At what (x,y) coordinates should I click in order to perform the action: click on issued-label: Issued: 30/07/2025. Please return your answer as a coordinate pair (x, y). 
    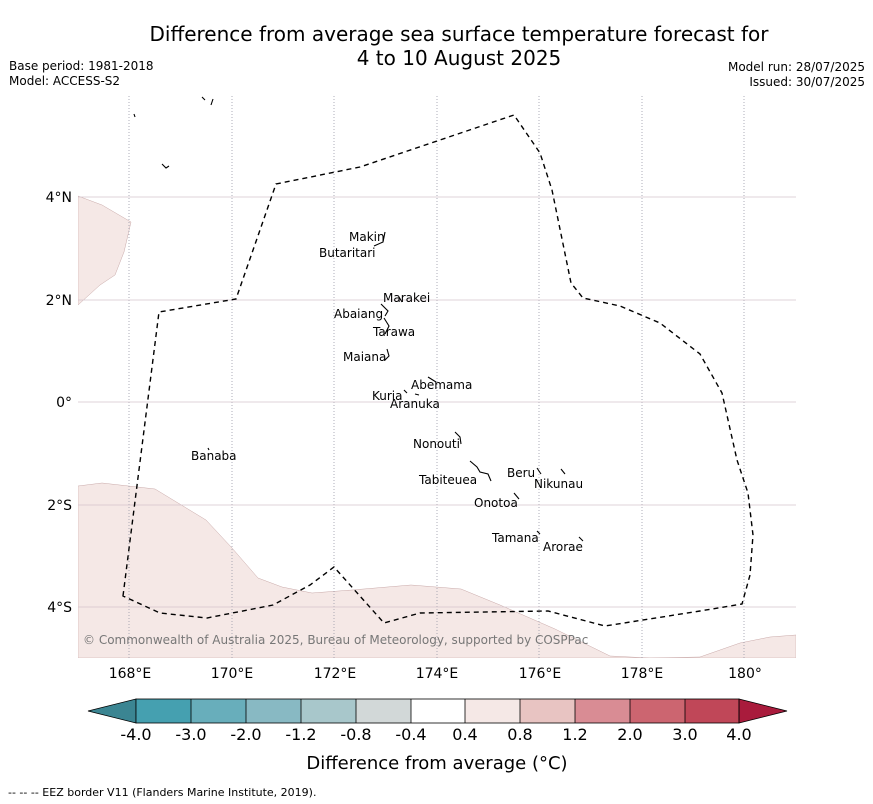
    Looking at the image, I should click on (807, 82).